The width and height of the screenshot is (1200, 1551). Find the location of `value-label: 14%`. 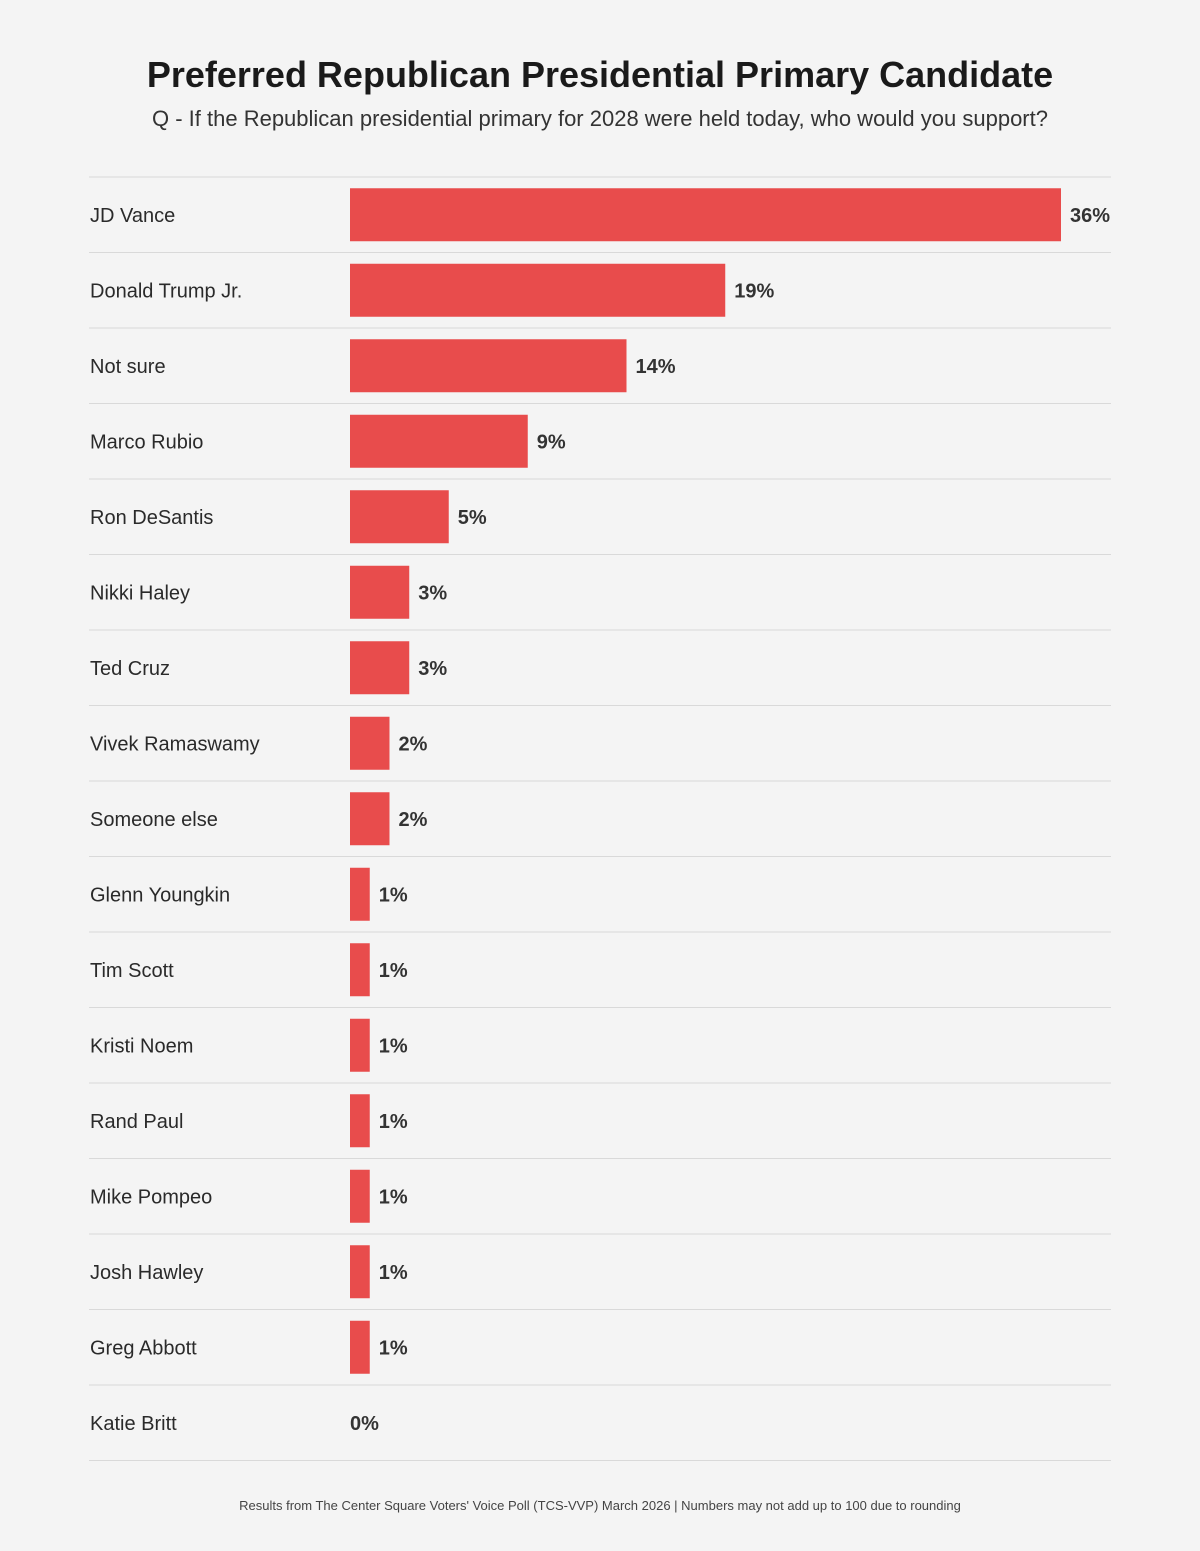

value-label: 14% is located at coordinates (656, 367).